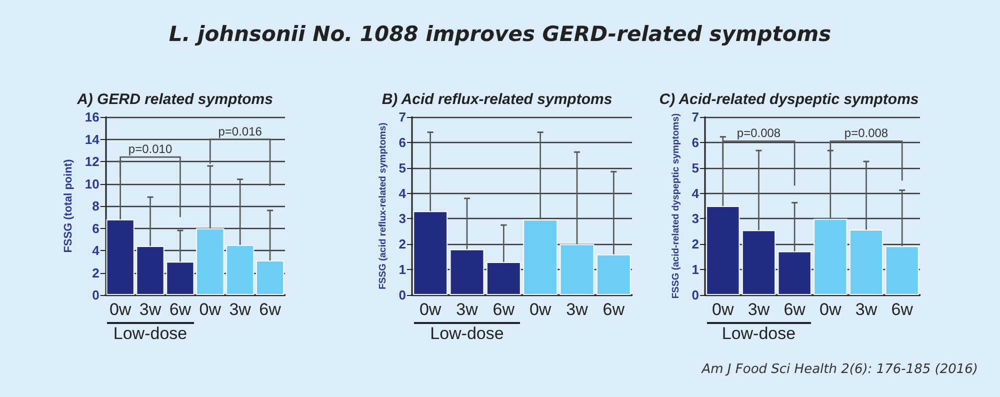 The image size is (1000, 397). What do you see at coordinates (68, 205) in the screenshot?
I see `y-axis-title: FSSG (total point)` at bounding box center [68, 205].